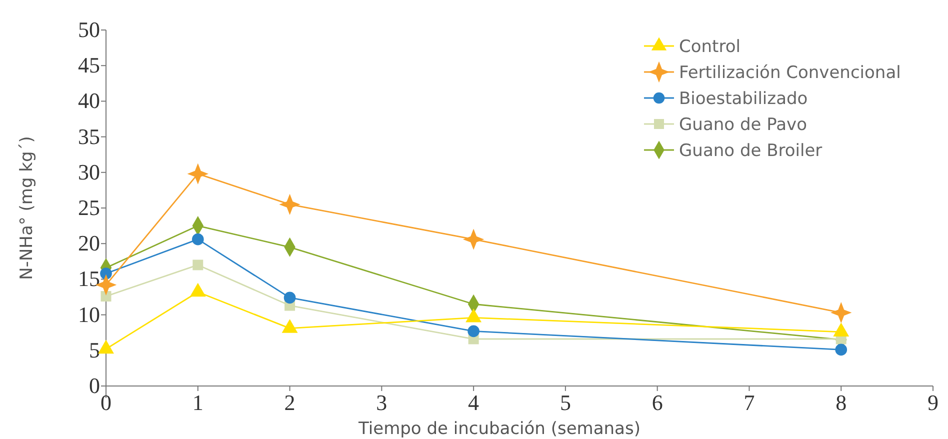 The height and width of the screenshot is (439, 948). I want to click on y-tick-label: 0, so click(94, 385).